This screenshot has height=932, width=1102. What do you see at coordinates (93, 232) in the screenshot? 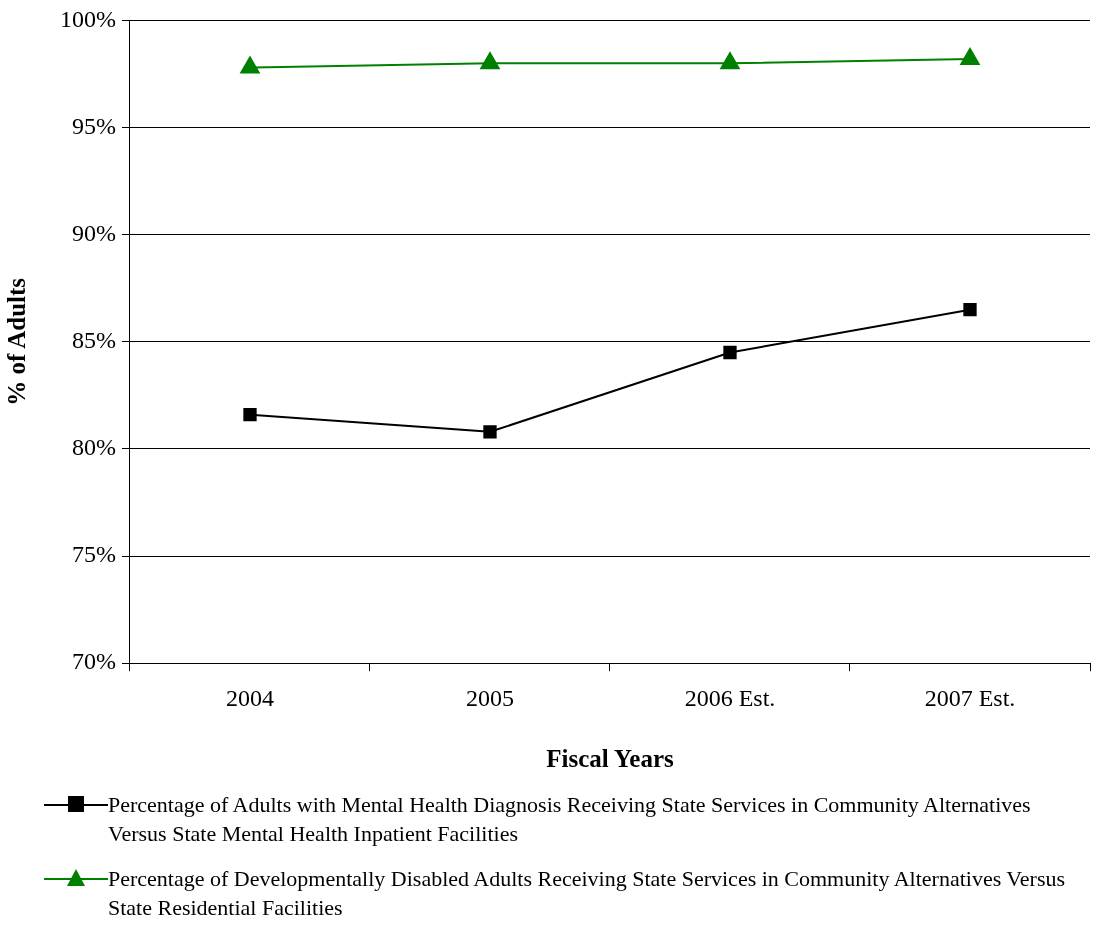
I see `y-tick-label: 90%` at bounding box center [93, 232].